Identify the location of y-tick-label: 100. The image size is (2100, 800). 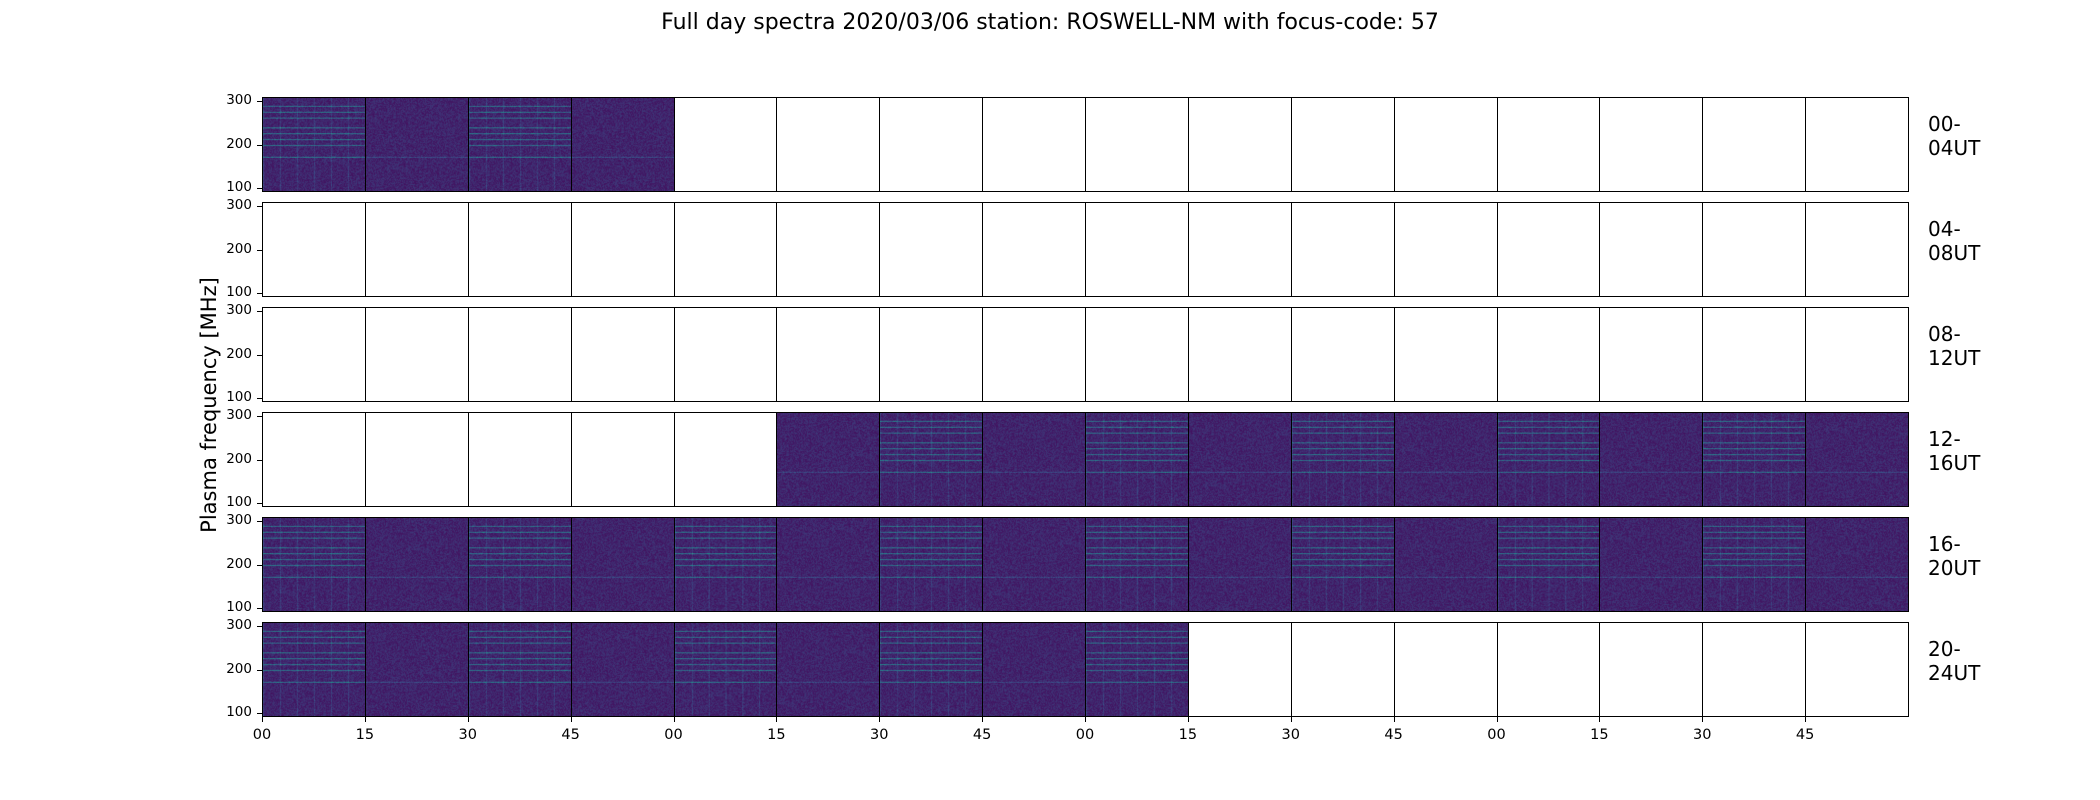
(239, 711).